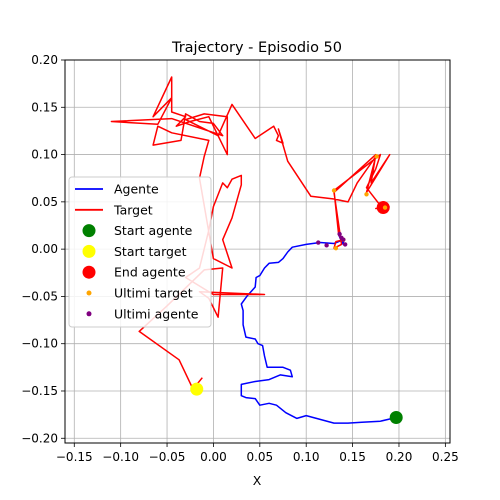 The image size is (500, 500). I want to click on legend-item-target: Target, so click(114, 209).